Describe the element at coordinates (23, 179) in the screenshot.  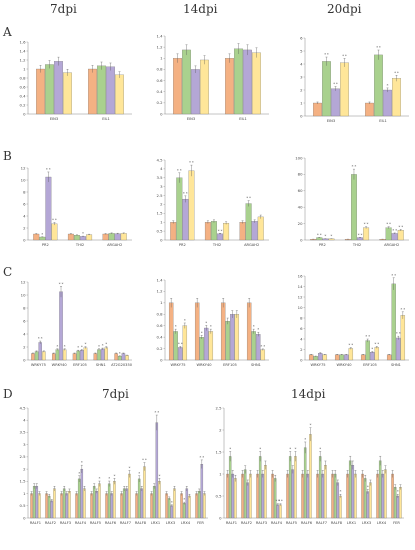
I see `y-tick-label: 10` at that location.